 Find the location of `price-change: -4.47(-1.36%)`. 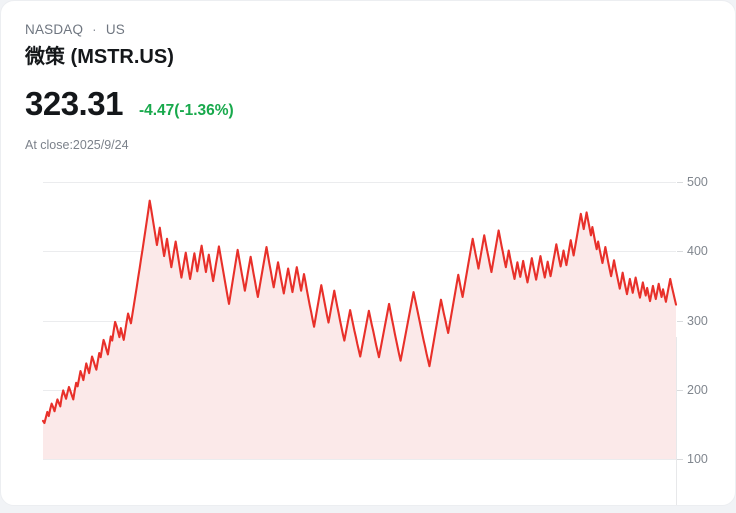

price-change: -4.47(-1.36%) is located at coordinates (186, 110).